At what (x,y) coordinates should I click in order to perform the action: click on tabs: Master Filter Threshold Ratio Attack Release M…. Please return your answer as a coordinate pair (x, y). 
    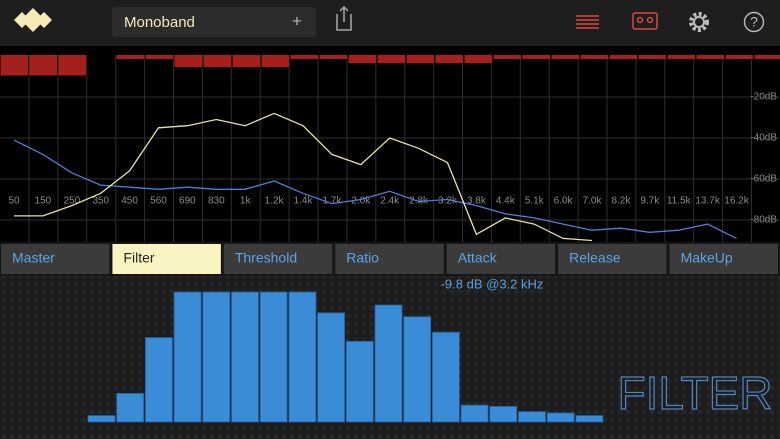
    Looking at the image, I should click on (389, 259).